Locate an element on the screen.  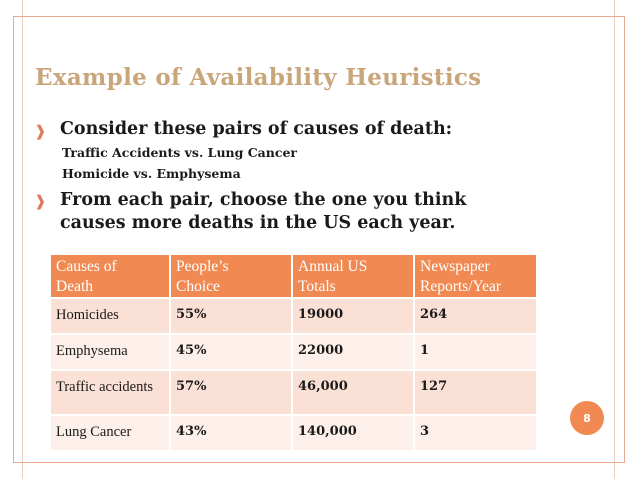
header-line: Totals is located at coordinates (317, 286).